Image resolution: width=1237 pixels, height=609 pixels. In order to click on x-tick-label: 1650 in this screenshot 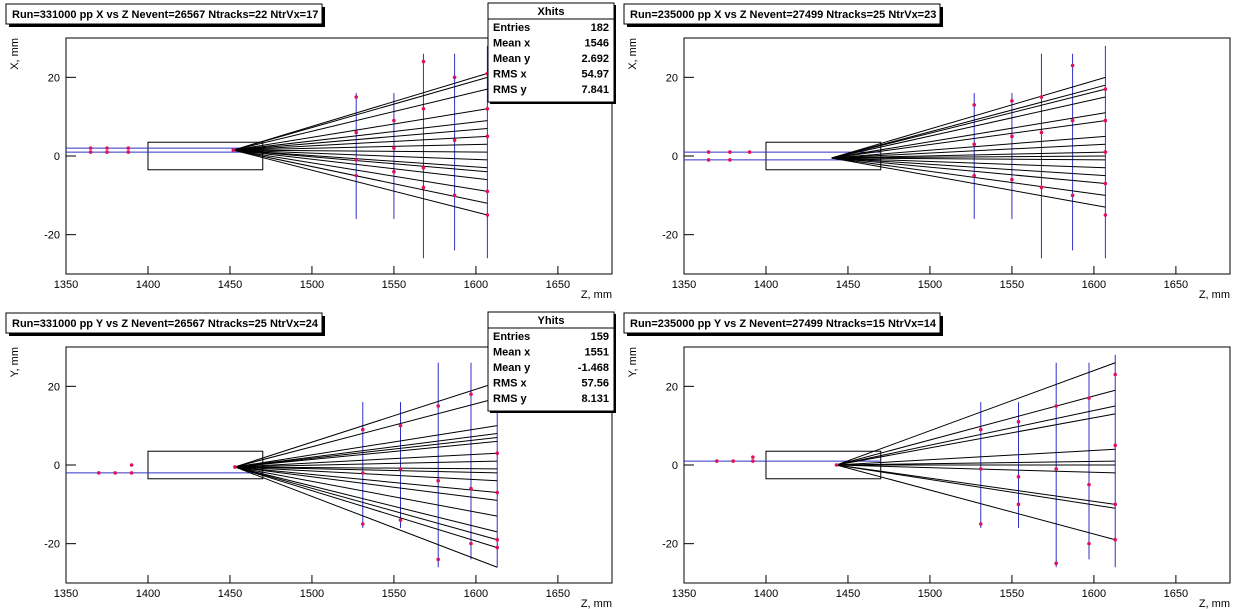, I will do `click(558, 285)`.